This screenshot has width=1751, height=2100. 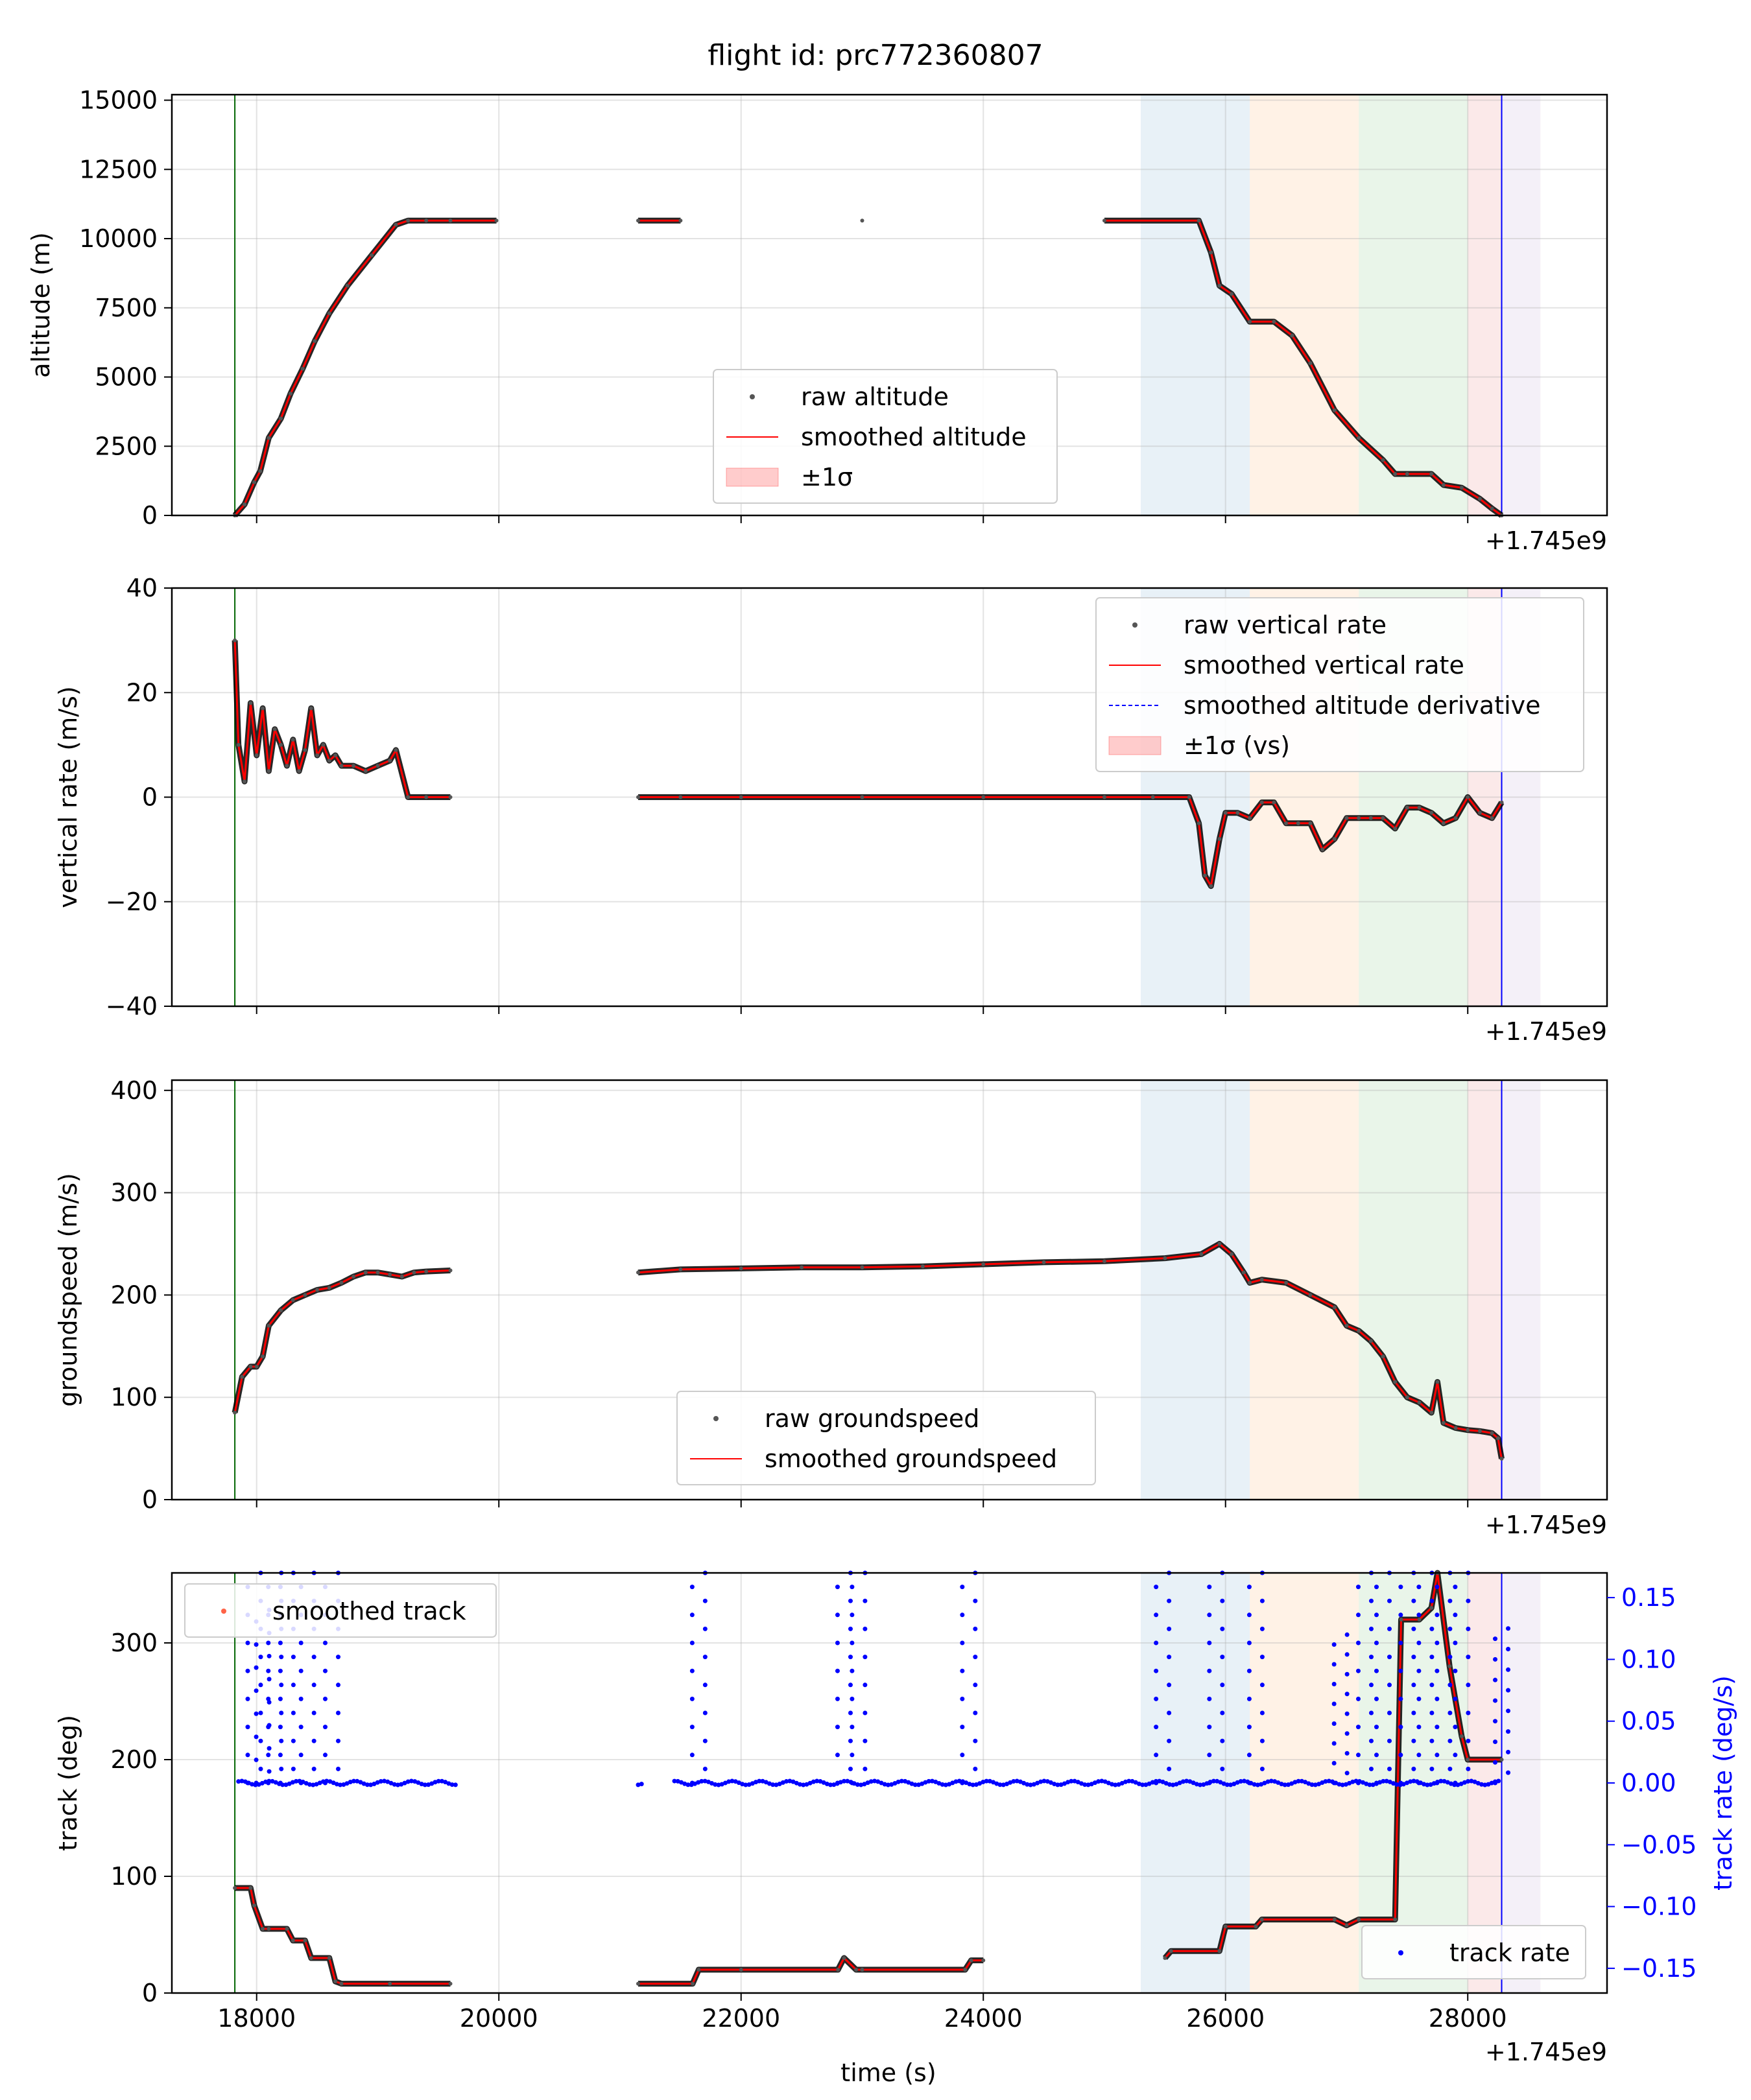 I want to click on legend-label: ±1σ (vs), so click(x=1237, y=745).